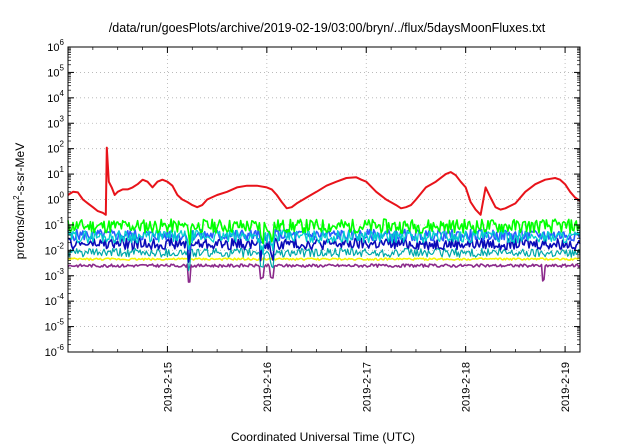  Describe the element at coordinates (566, 387) in the screenshot. I see `x-tick-label: 2019-2-19` at that location.